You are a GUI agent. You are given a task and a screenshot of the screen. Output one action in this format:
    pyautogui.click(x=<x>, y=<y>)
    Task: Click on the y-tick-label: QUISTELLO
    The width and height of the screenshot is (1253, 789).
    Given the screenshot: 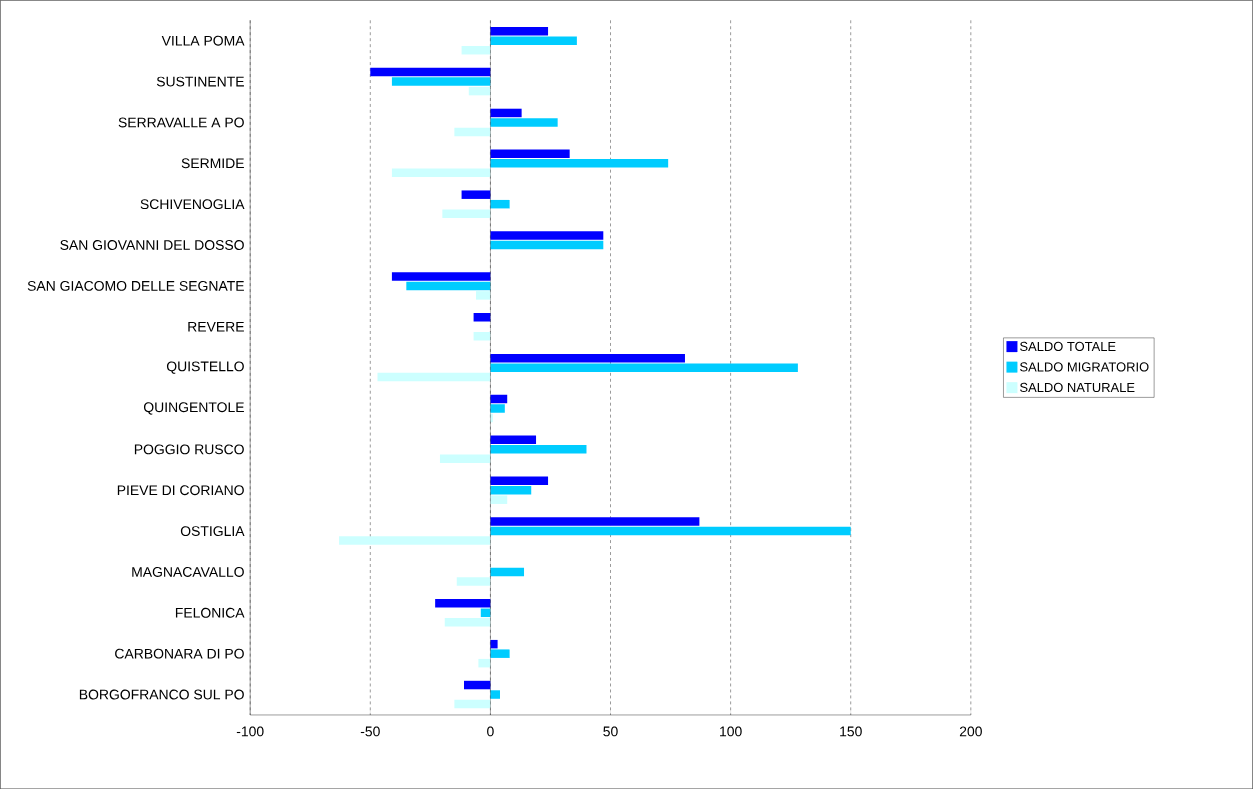 What is the action you would take?
    pyautogui.click(x=205, y=367)
    